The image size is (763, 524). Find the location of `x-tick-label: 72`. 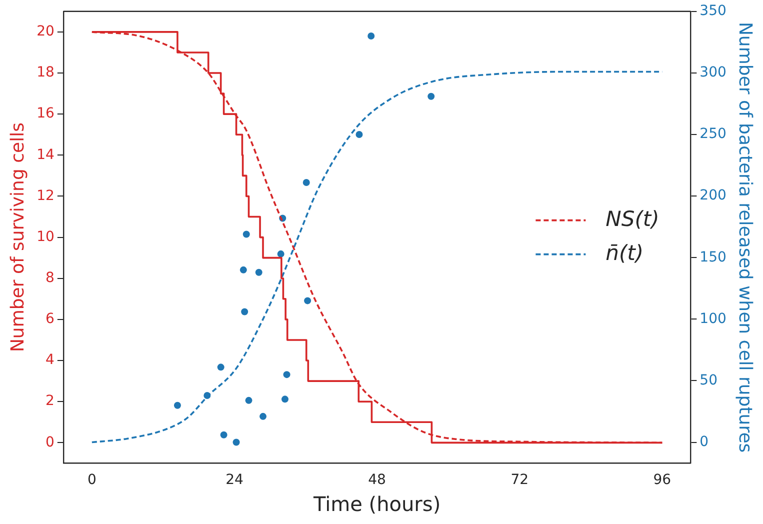

x-tick-label: 72 is located at coordinates (519, 480).